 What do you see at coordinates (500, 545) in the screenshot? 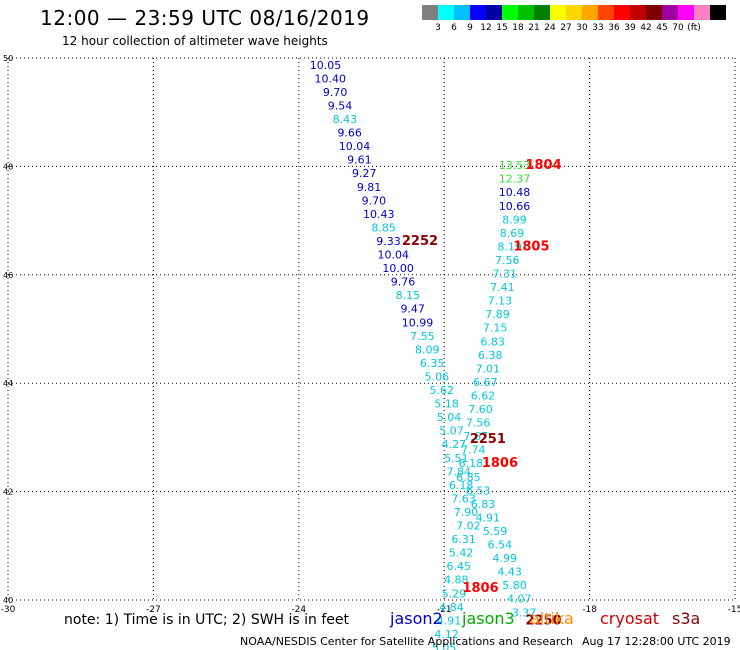
I see `wave-height-label: 6.54` at bounding box center [500, 545].